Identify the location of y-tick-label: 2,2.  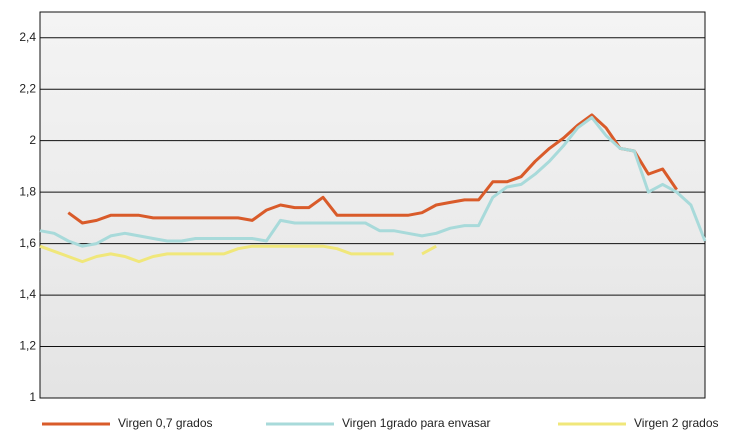
(27, 88).